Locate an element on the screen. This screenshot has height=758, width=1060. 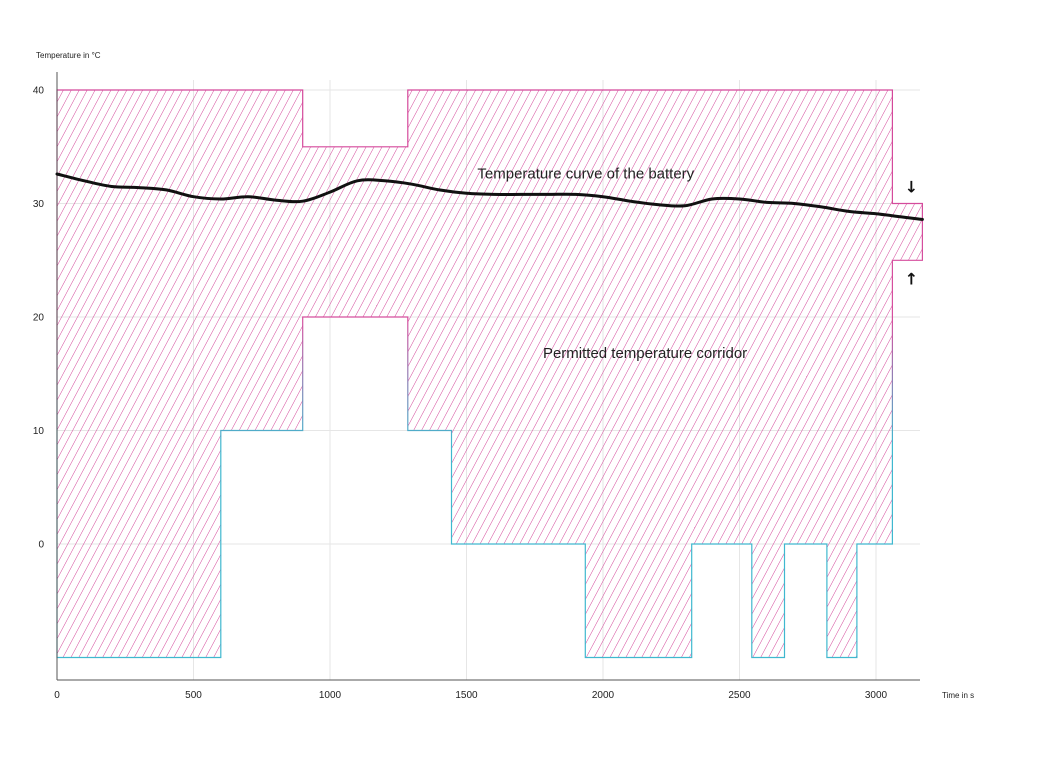
annotation-arrow-3: ↑ is located at coordinates (911, 279).